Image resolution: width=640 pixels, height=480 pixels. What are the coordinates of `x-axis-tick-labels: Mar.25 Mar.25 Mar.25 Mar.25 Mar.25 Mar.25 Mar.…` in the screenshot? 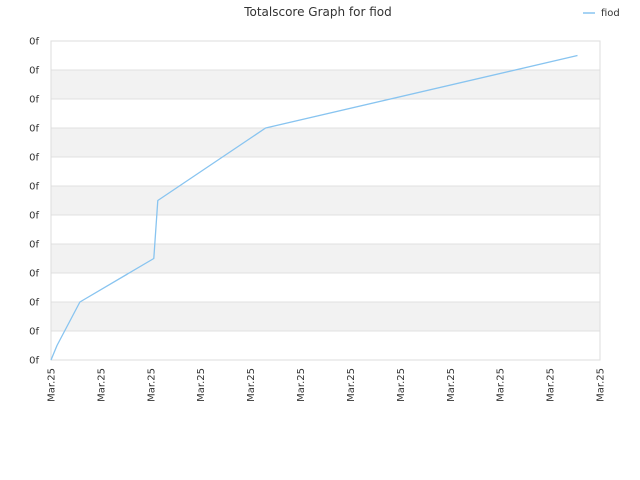 It's located at (327, 385).